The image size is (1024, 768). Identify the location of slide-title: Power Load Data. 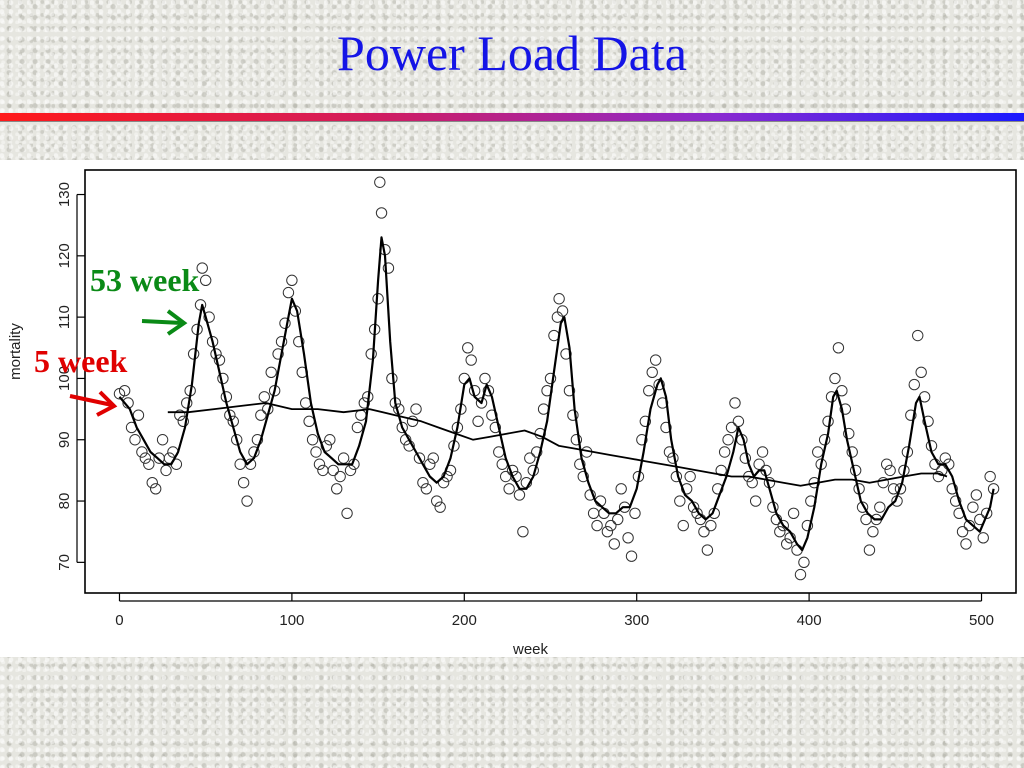
(512, 53).